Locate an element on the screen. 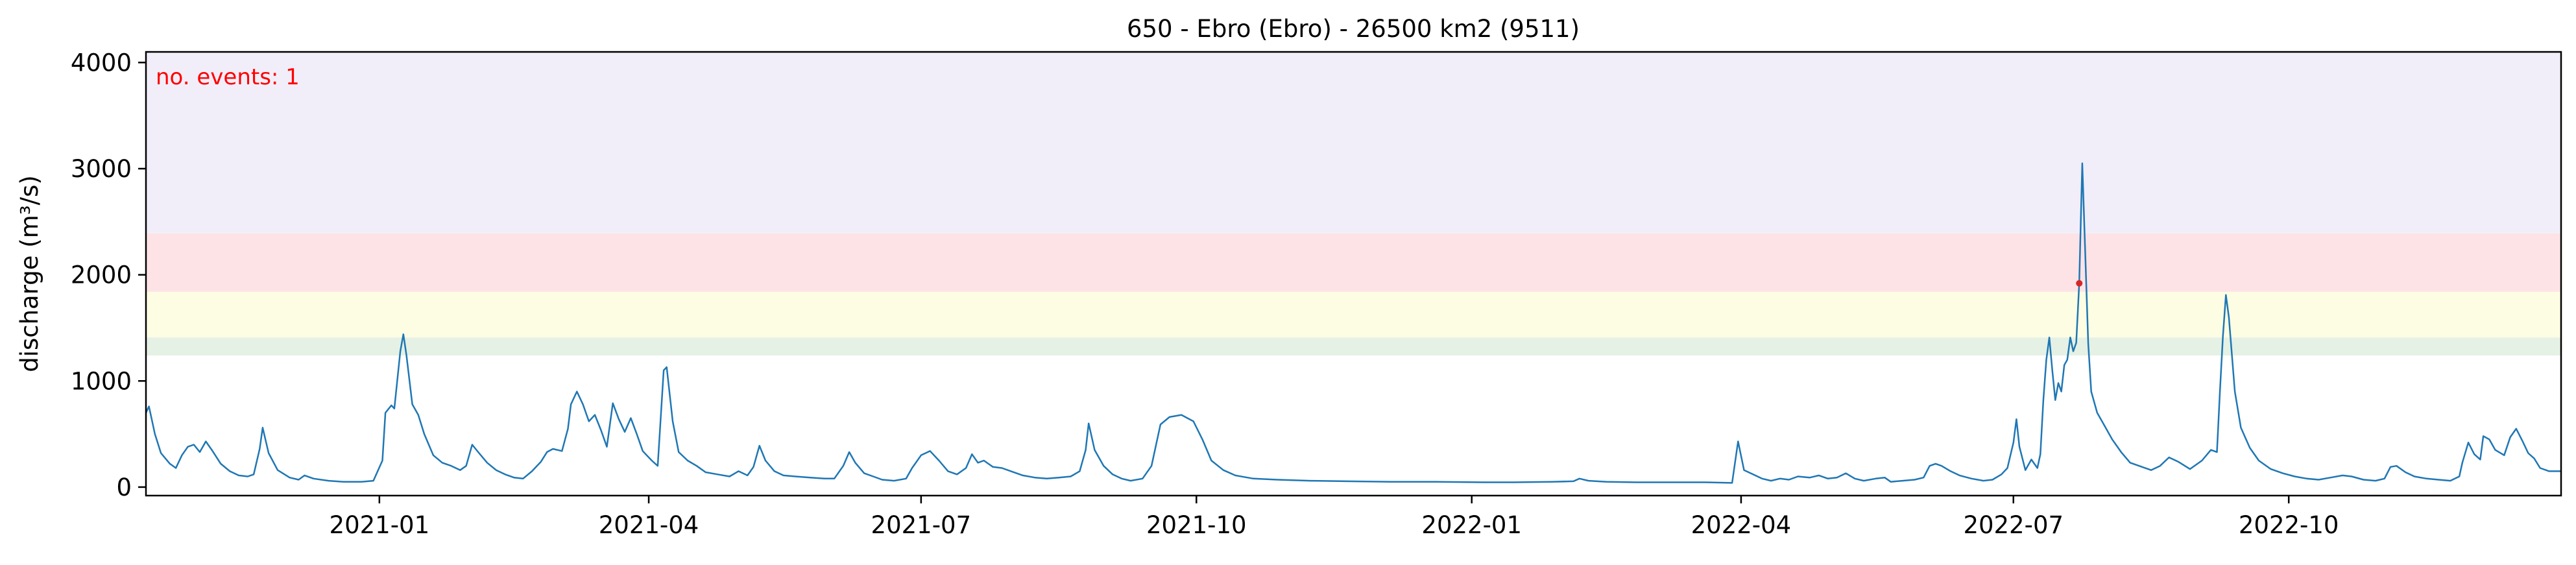  y-axis-ticks: 0 1000 2000 3000 4000 is located at coordinates (108, 275).